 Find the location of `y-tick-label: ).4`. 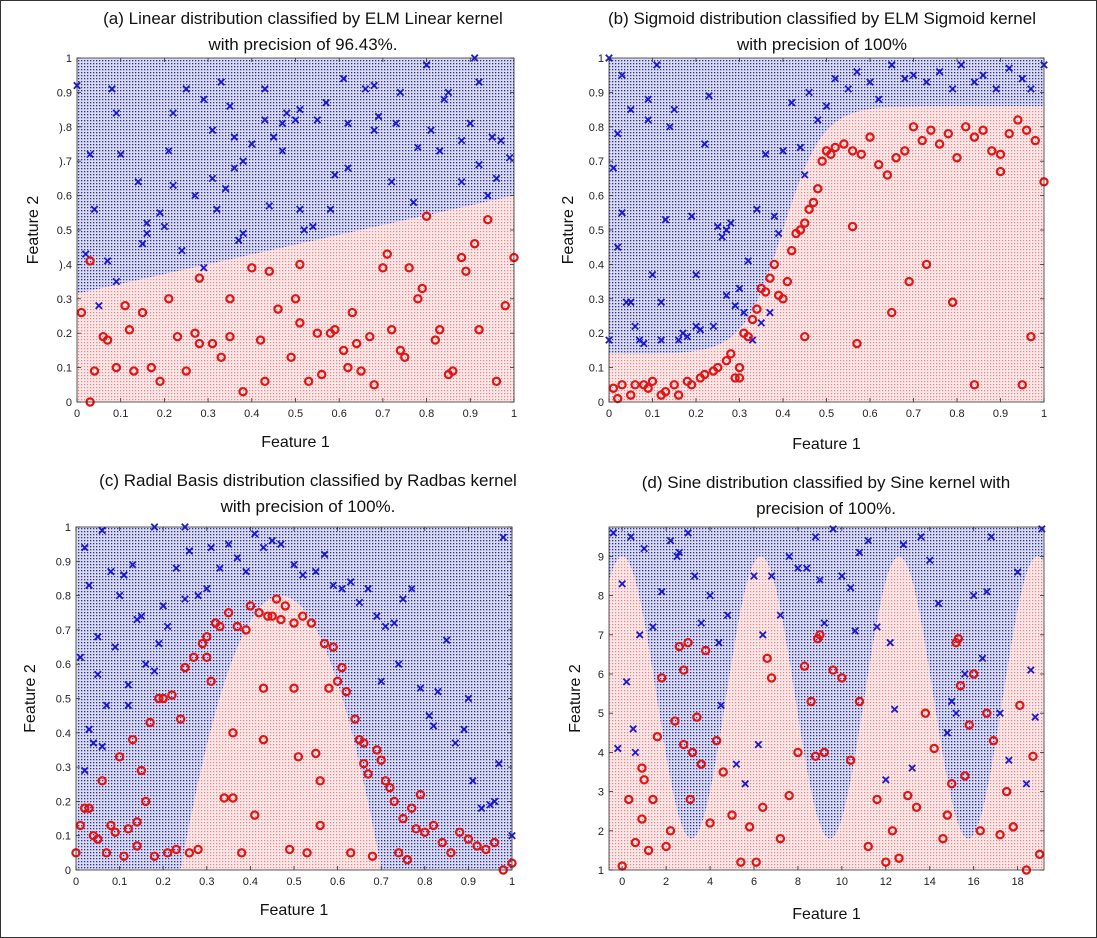

y-tick-label: ).4 is located at coordinates (65, 265).